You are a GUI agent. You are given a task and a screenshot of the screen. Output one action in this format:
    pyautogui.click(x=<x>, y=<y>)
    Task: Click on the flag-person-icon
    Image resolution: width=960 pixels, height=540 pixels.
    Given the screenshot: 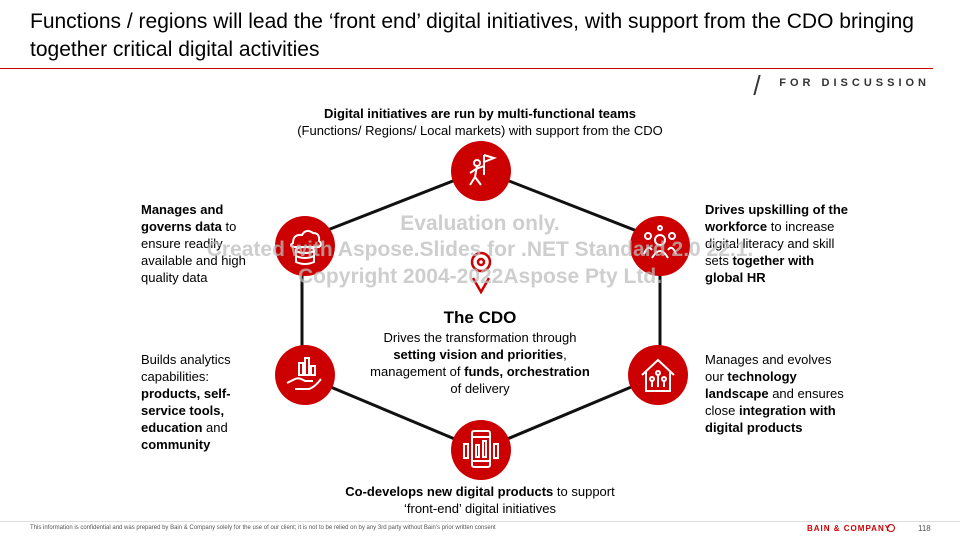 What is the action you would take?
    pyautogui.click(x=481, y=171)
    